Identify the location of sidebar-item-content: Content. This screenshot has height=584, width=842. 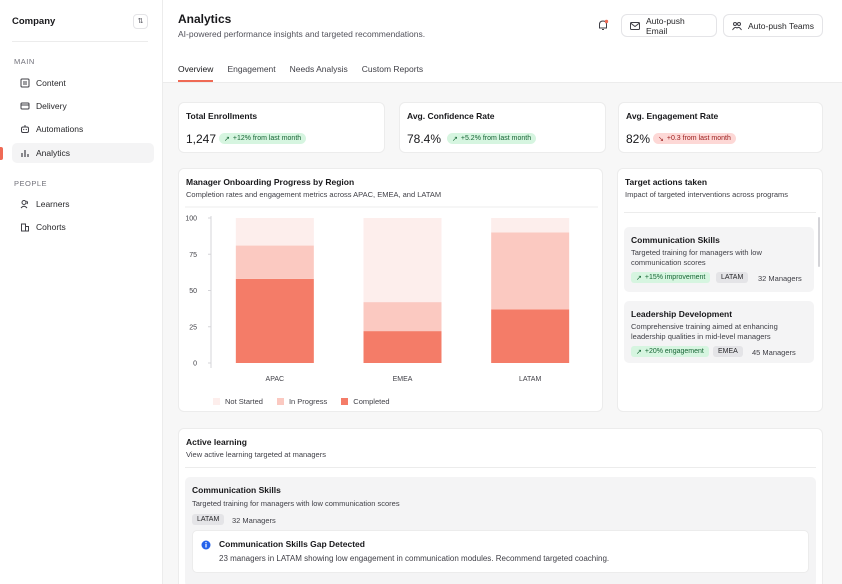
(83, 83).